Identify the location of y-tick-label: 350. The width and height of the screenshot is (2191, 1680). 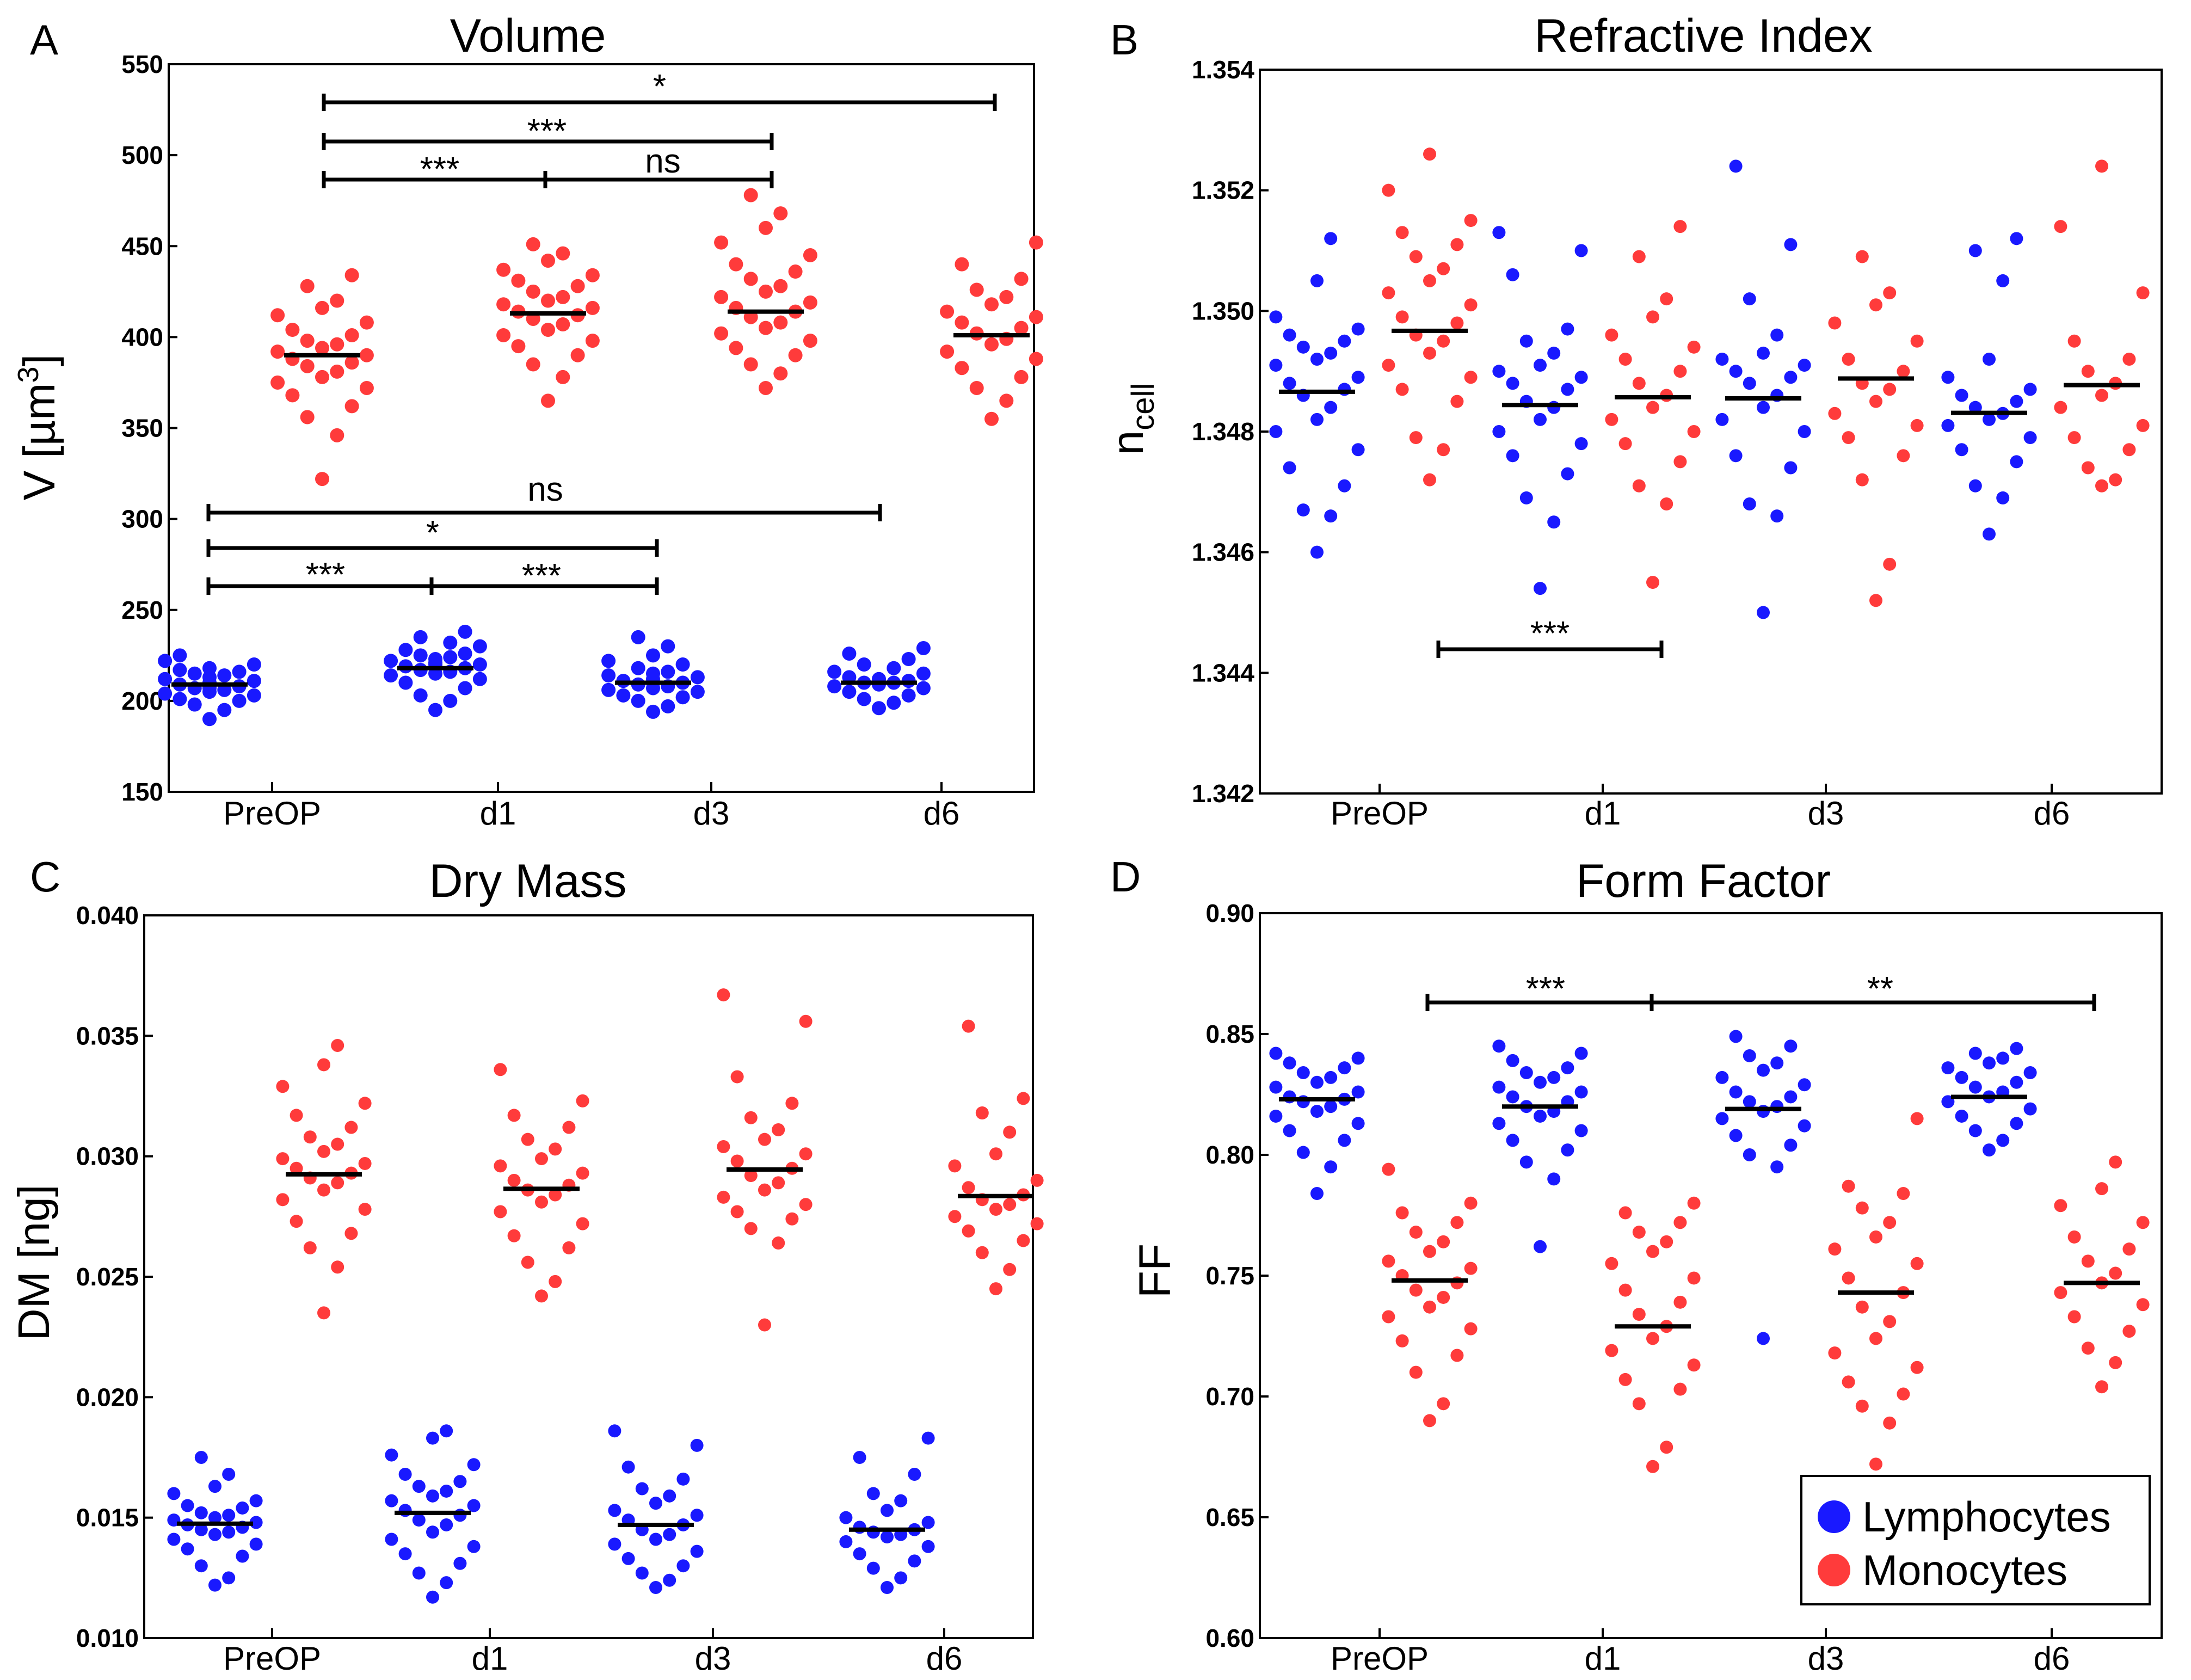
(142, 428).